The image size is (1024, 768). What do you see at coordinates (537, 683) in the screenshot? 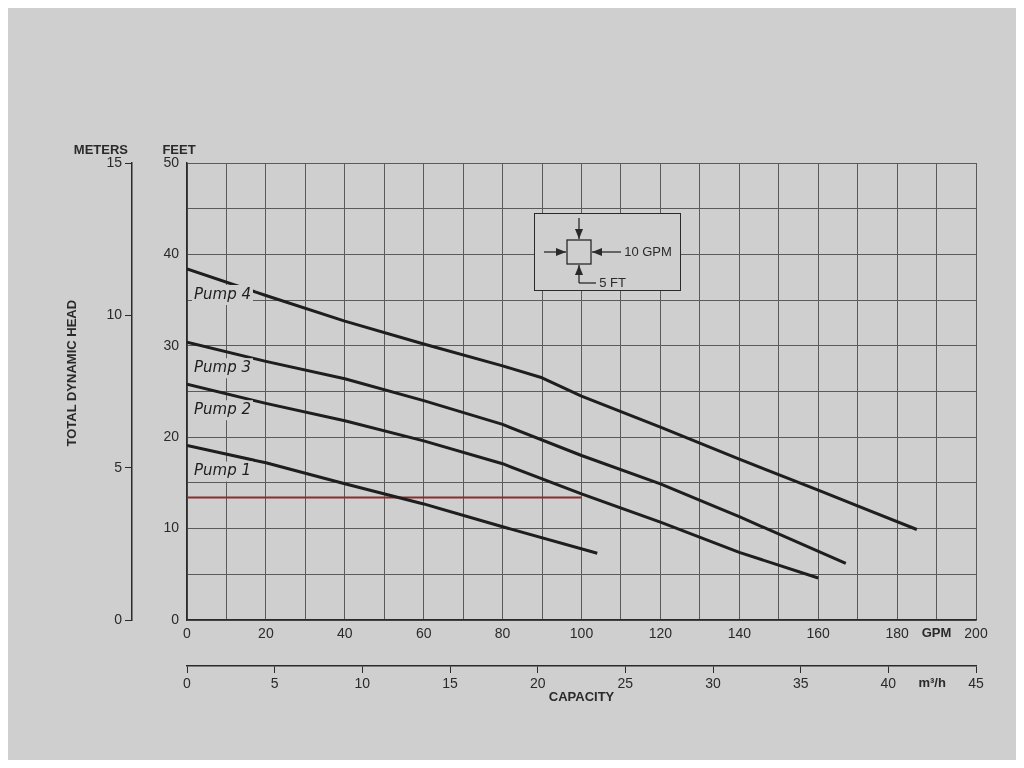
I see `x2-tick-label: 20` at bounding box center [537, 683].